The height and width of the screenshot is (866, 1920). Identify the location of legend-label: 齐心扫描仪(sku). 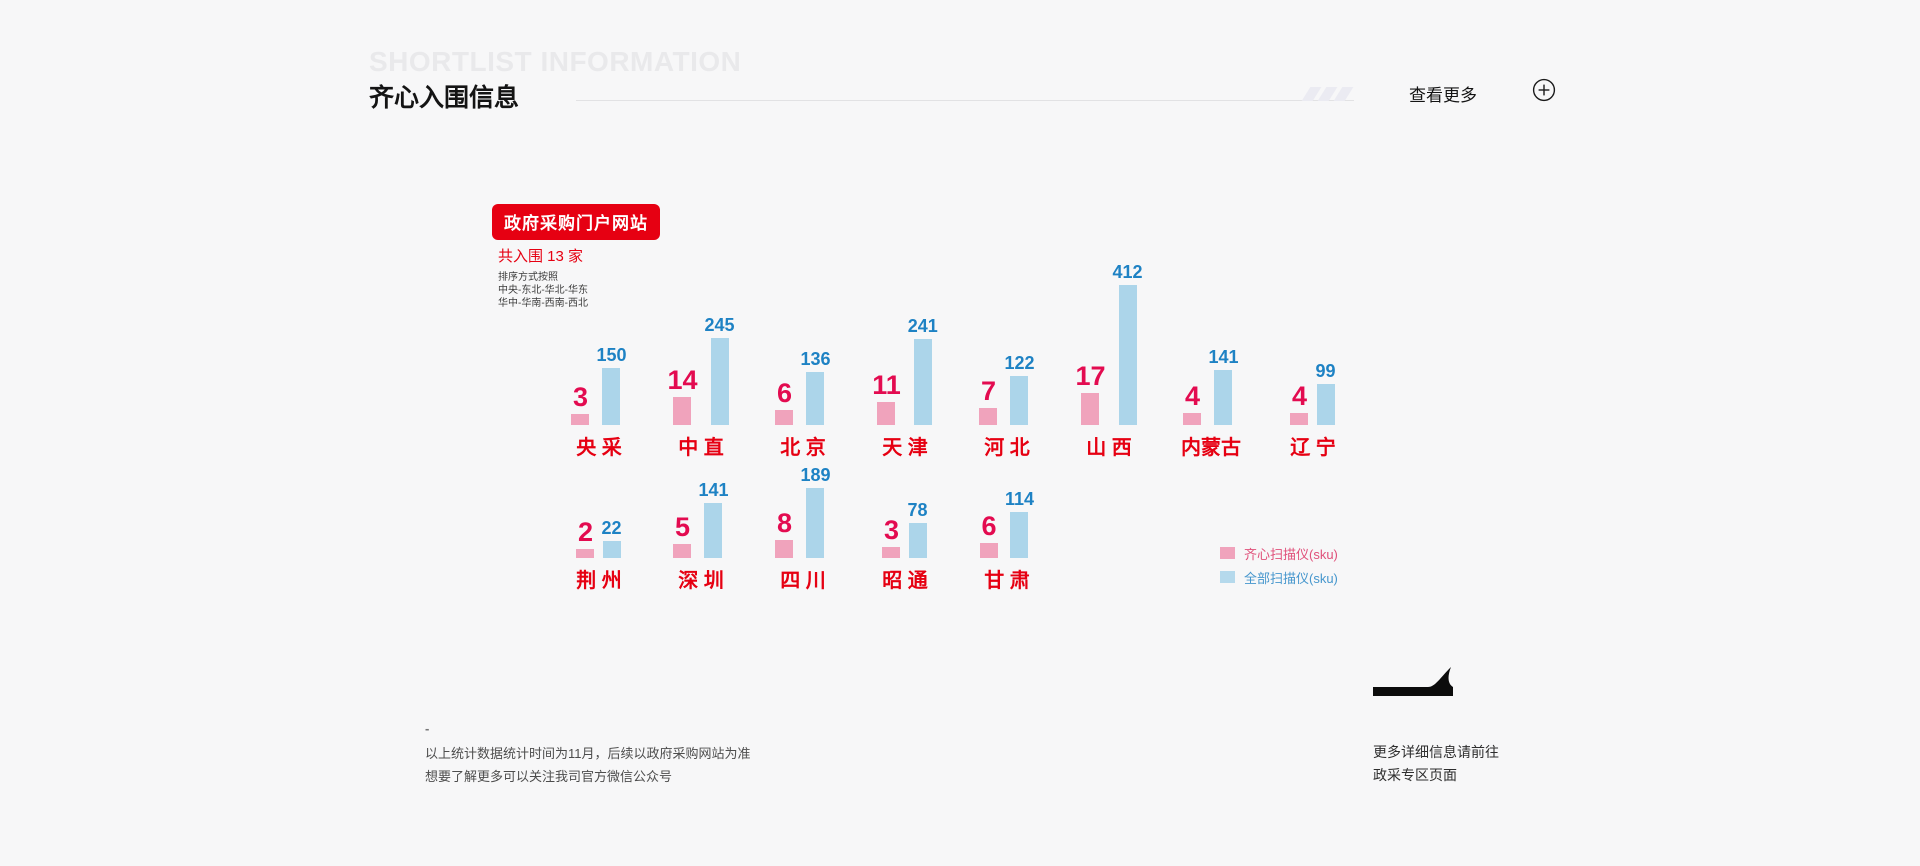
(1291, 554).